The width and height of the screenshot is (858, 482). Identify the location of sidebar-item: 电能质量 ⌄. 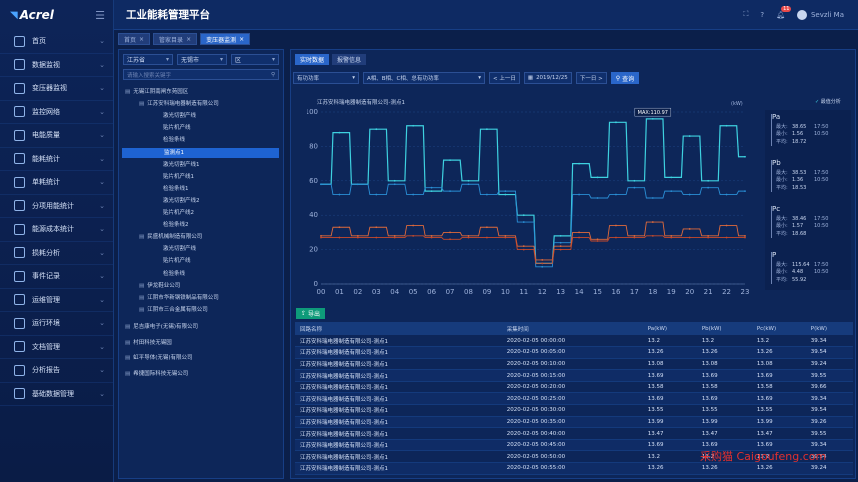
(56, 136).